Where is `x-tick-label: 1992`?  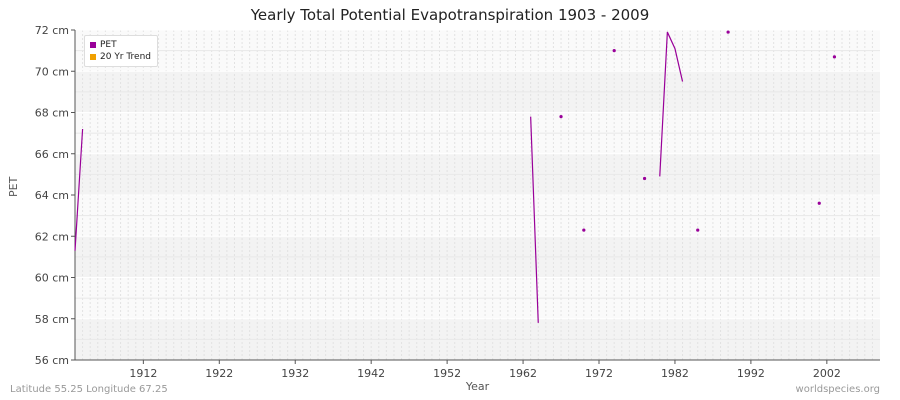
x-tick-label: 1992 is located at coordinates (751, 373).